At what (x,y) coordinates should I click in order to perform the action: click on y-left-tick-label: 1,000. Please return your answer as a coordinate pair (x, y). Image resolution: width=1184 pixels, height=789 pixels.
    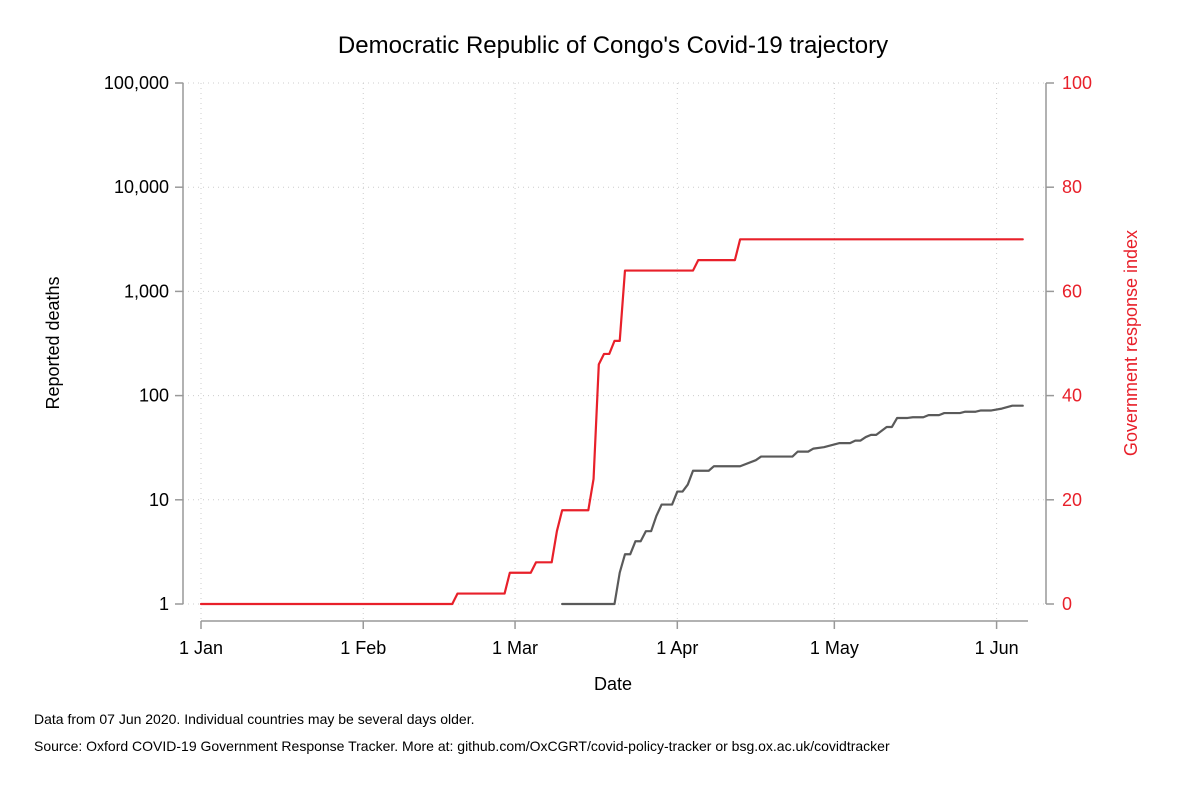
    Looking at the image, I should click on (146, 291).